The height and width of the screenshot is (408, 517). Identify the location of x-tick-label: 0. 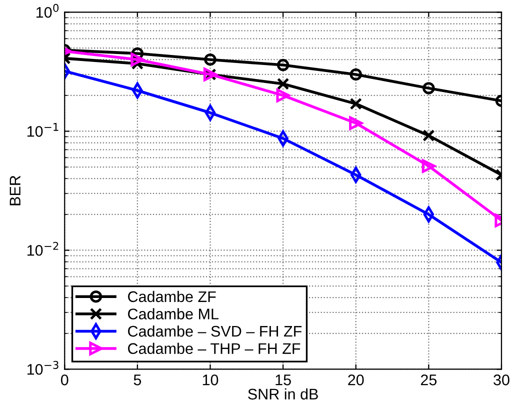
(64, 380).